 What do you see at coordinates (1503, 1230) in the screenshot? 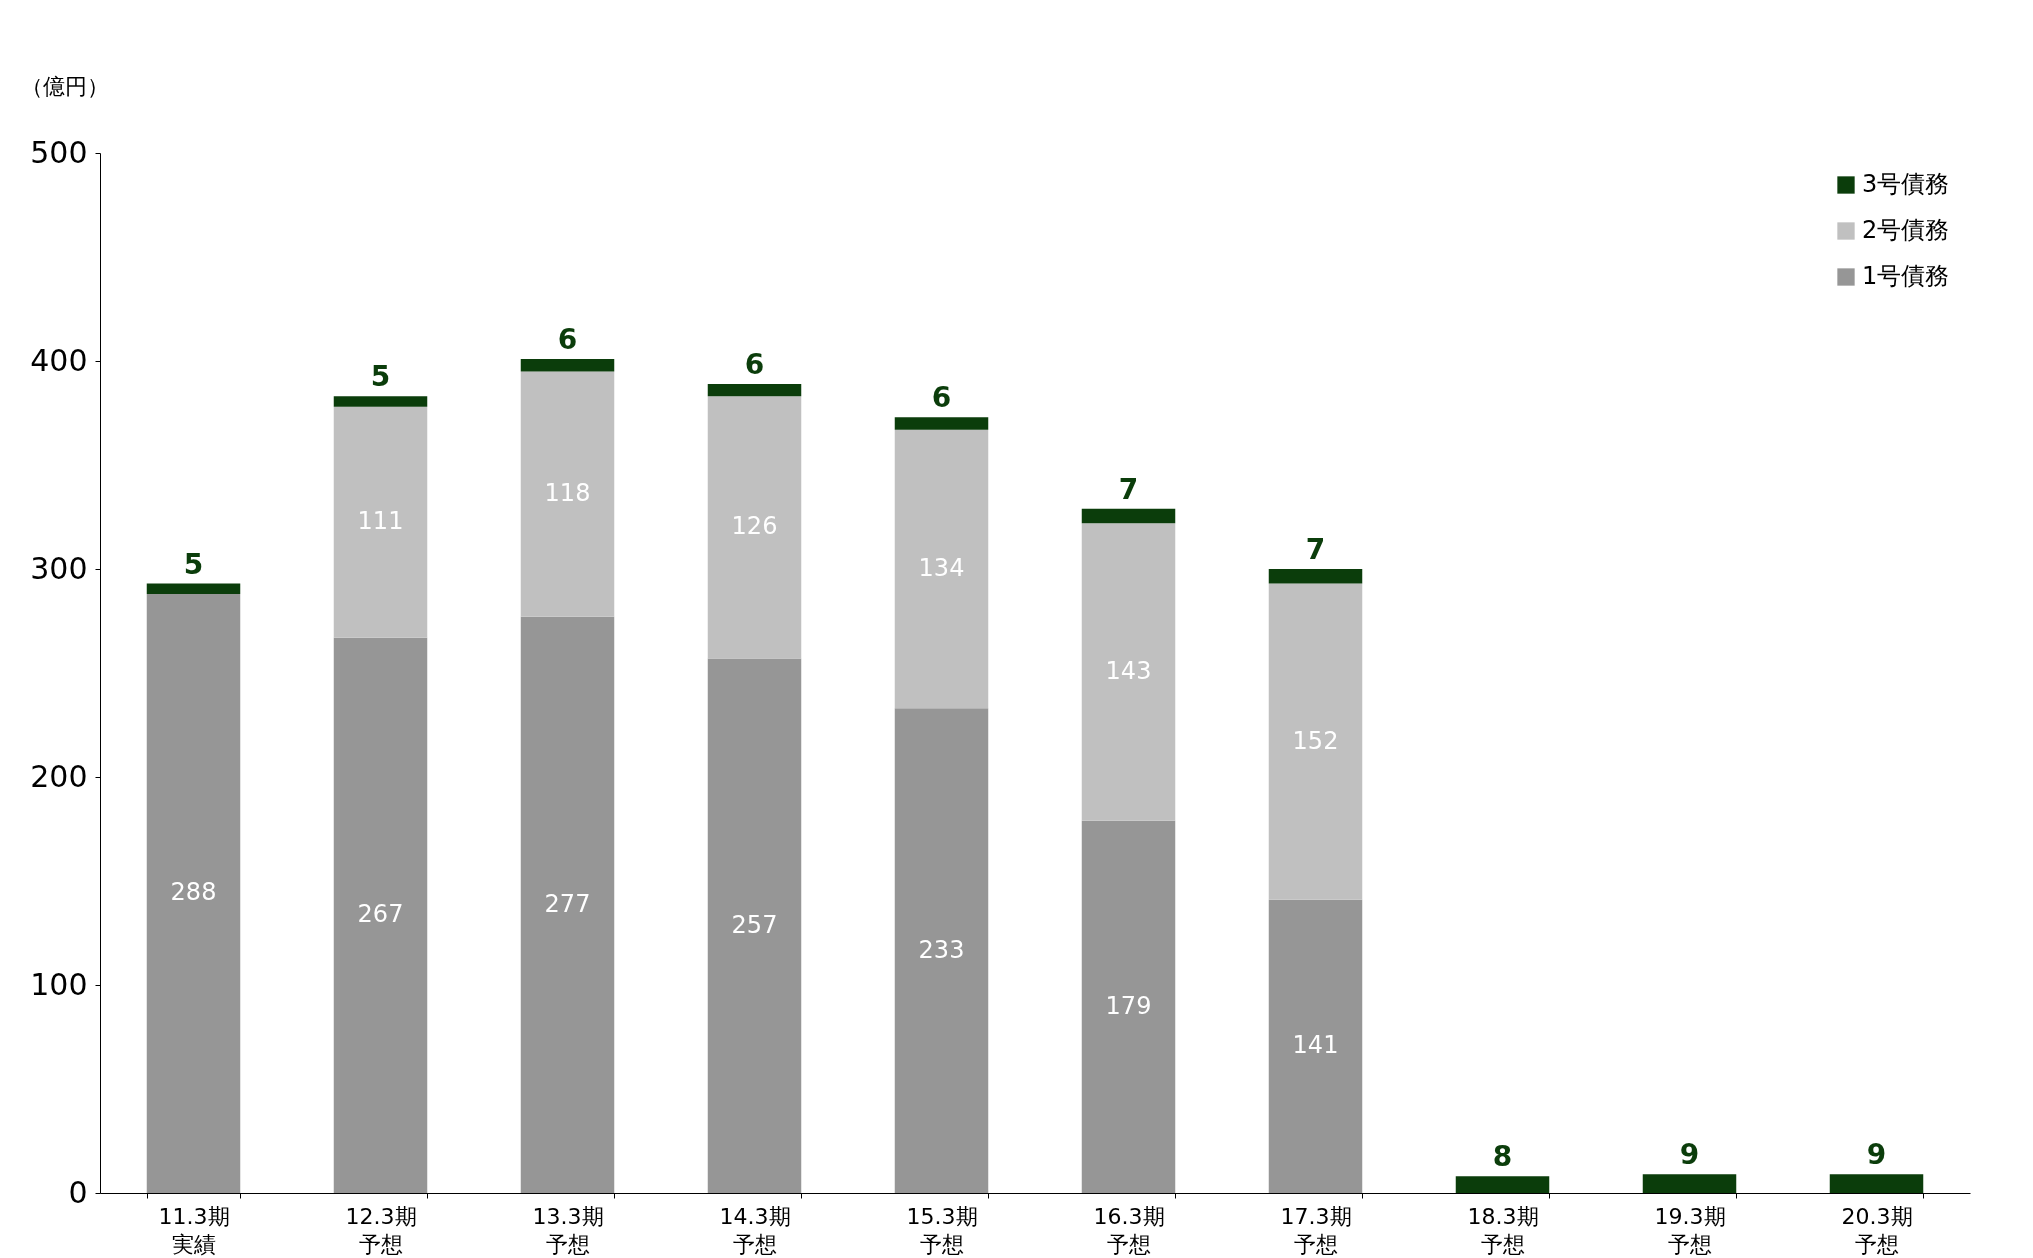
I see `x-tick-label: 18.3期予想` at bounding box center [1503, 1230].